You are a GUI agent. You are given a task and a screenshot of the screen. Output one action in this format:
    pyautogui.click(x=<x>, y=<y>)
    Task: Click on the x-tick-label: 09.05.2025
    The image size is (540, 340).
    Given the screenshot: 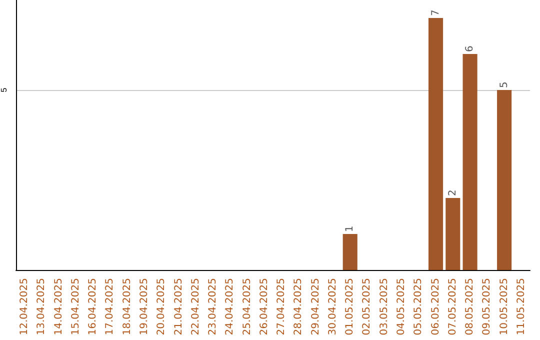 What is the action you would take?
    pyautogui.click(x=487, y=307)
    